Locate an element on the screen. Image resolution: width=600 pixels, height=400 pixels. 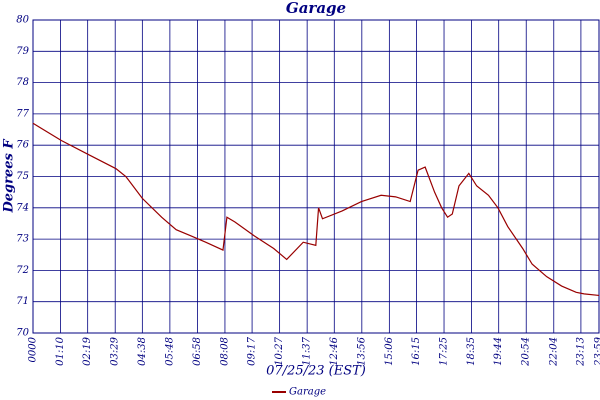
x-tick-label: 08:08 is located at coordinates (224, 351).